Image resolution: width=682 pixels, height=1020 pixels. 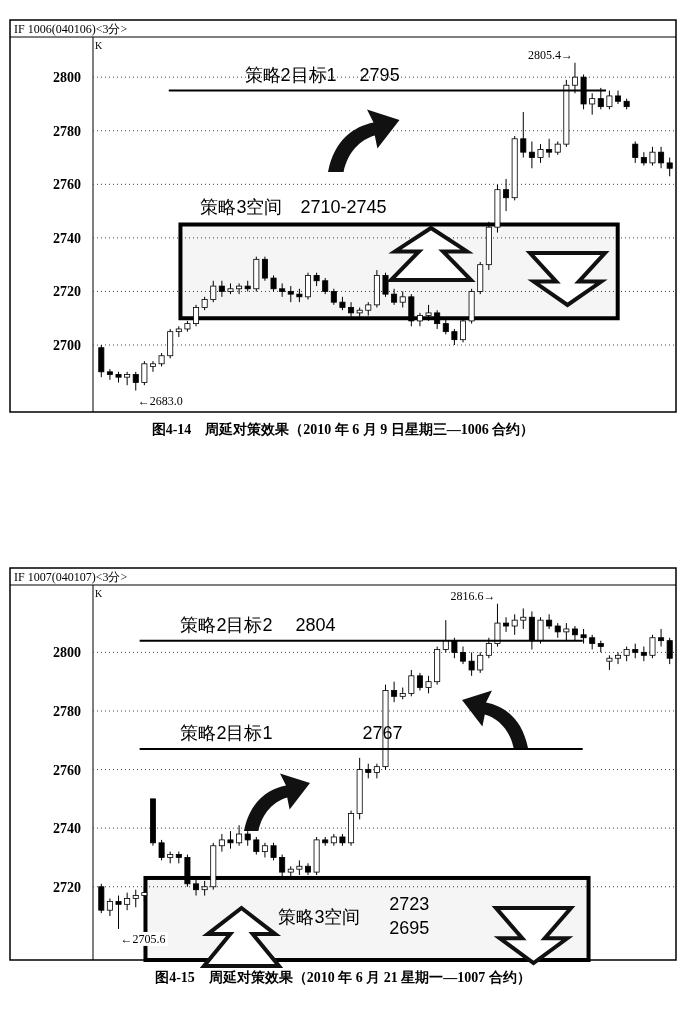 I want to click on ref-line-label: 策略2目标1 2795, so click(x=322, y=74).